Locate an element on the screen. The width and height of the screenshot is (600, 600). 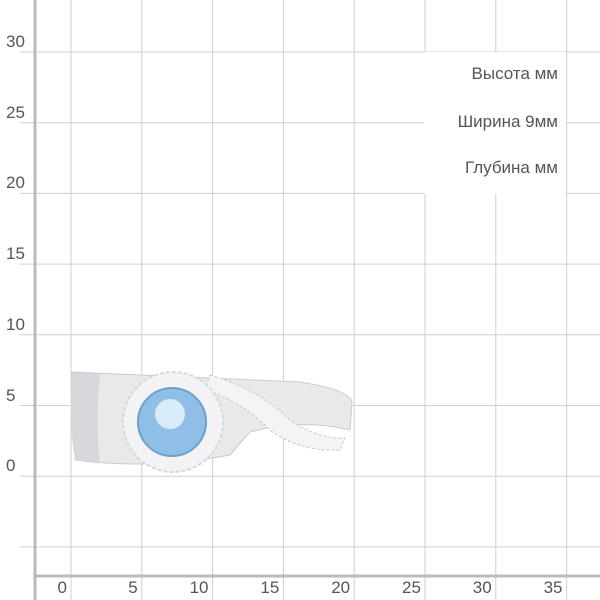
dimensions-panel: Высота мм Ширина 9мм Глубина мм is located at coordinates (495, 123).